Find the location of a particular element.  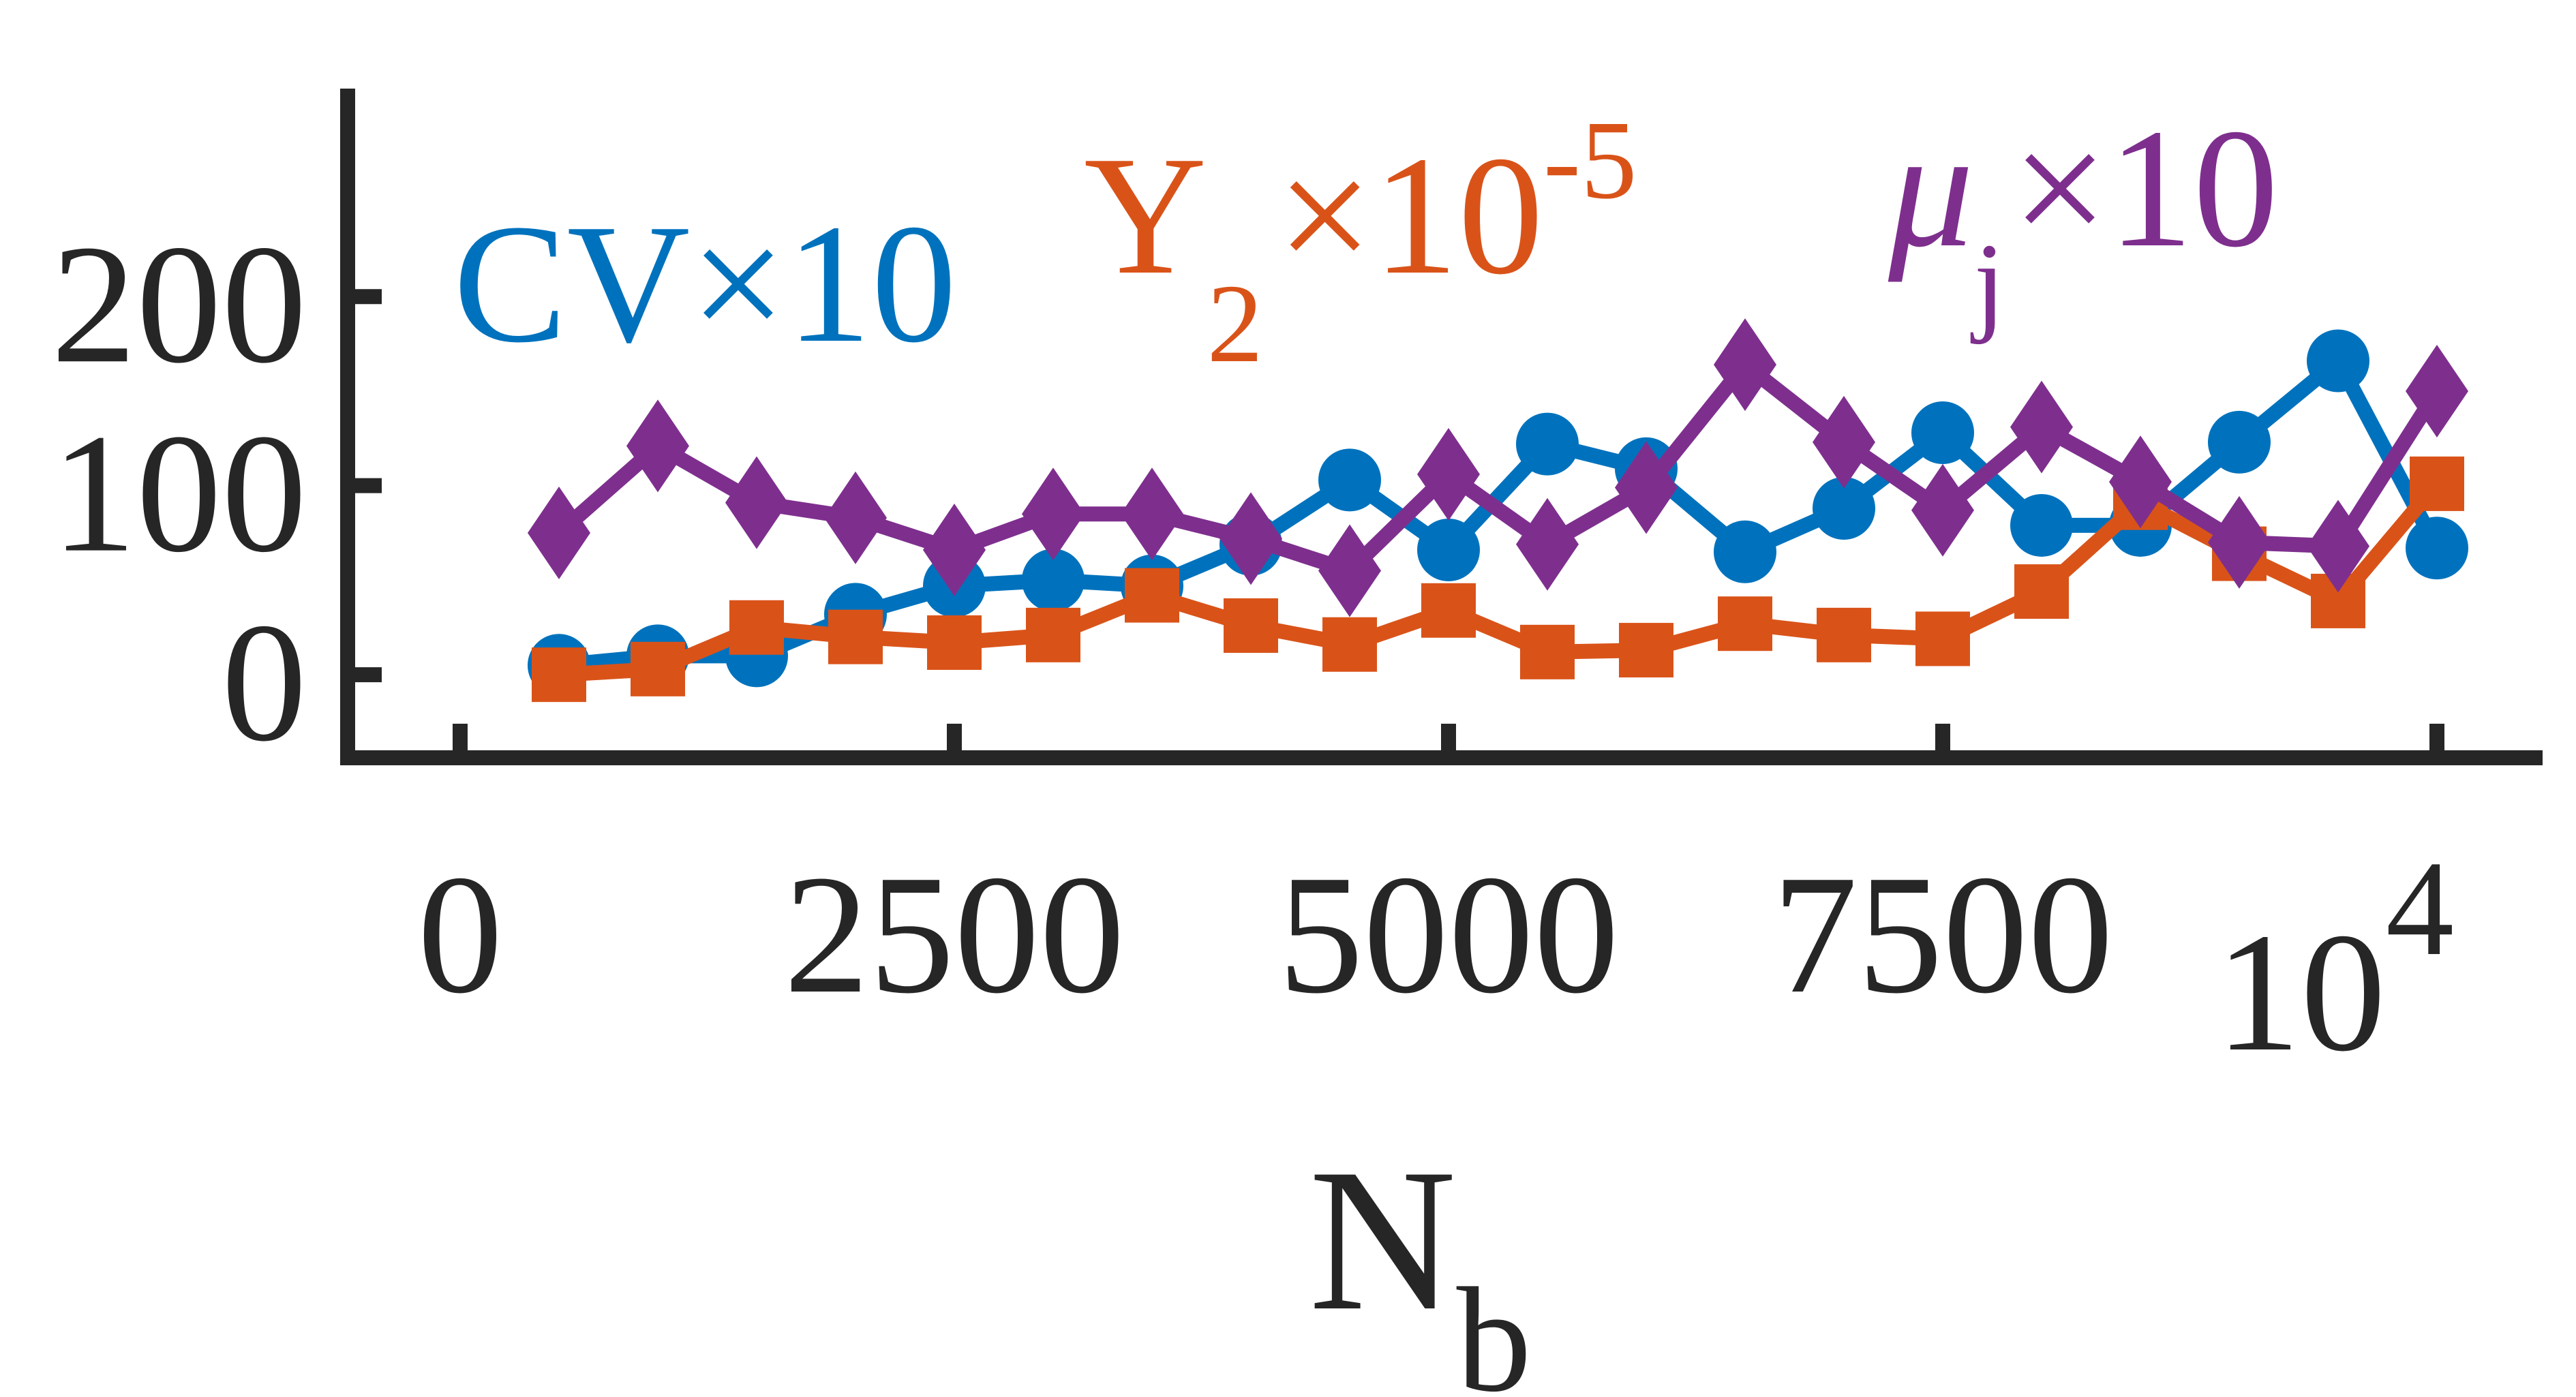

series-label-y2: Y2×10-5 is located at coordinates (1360, 241).